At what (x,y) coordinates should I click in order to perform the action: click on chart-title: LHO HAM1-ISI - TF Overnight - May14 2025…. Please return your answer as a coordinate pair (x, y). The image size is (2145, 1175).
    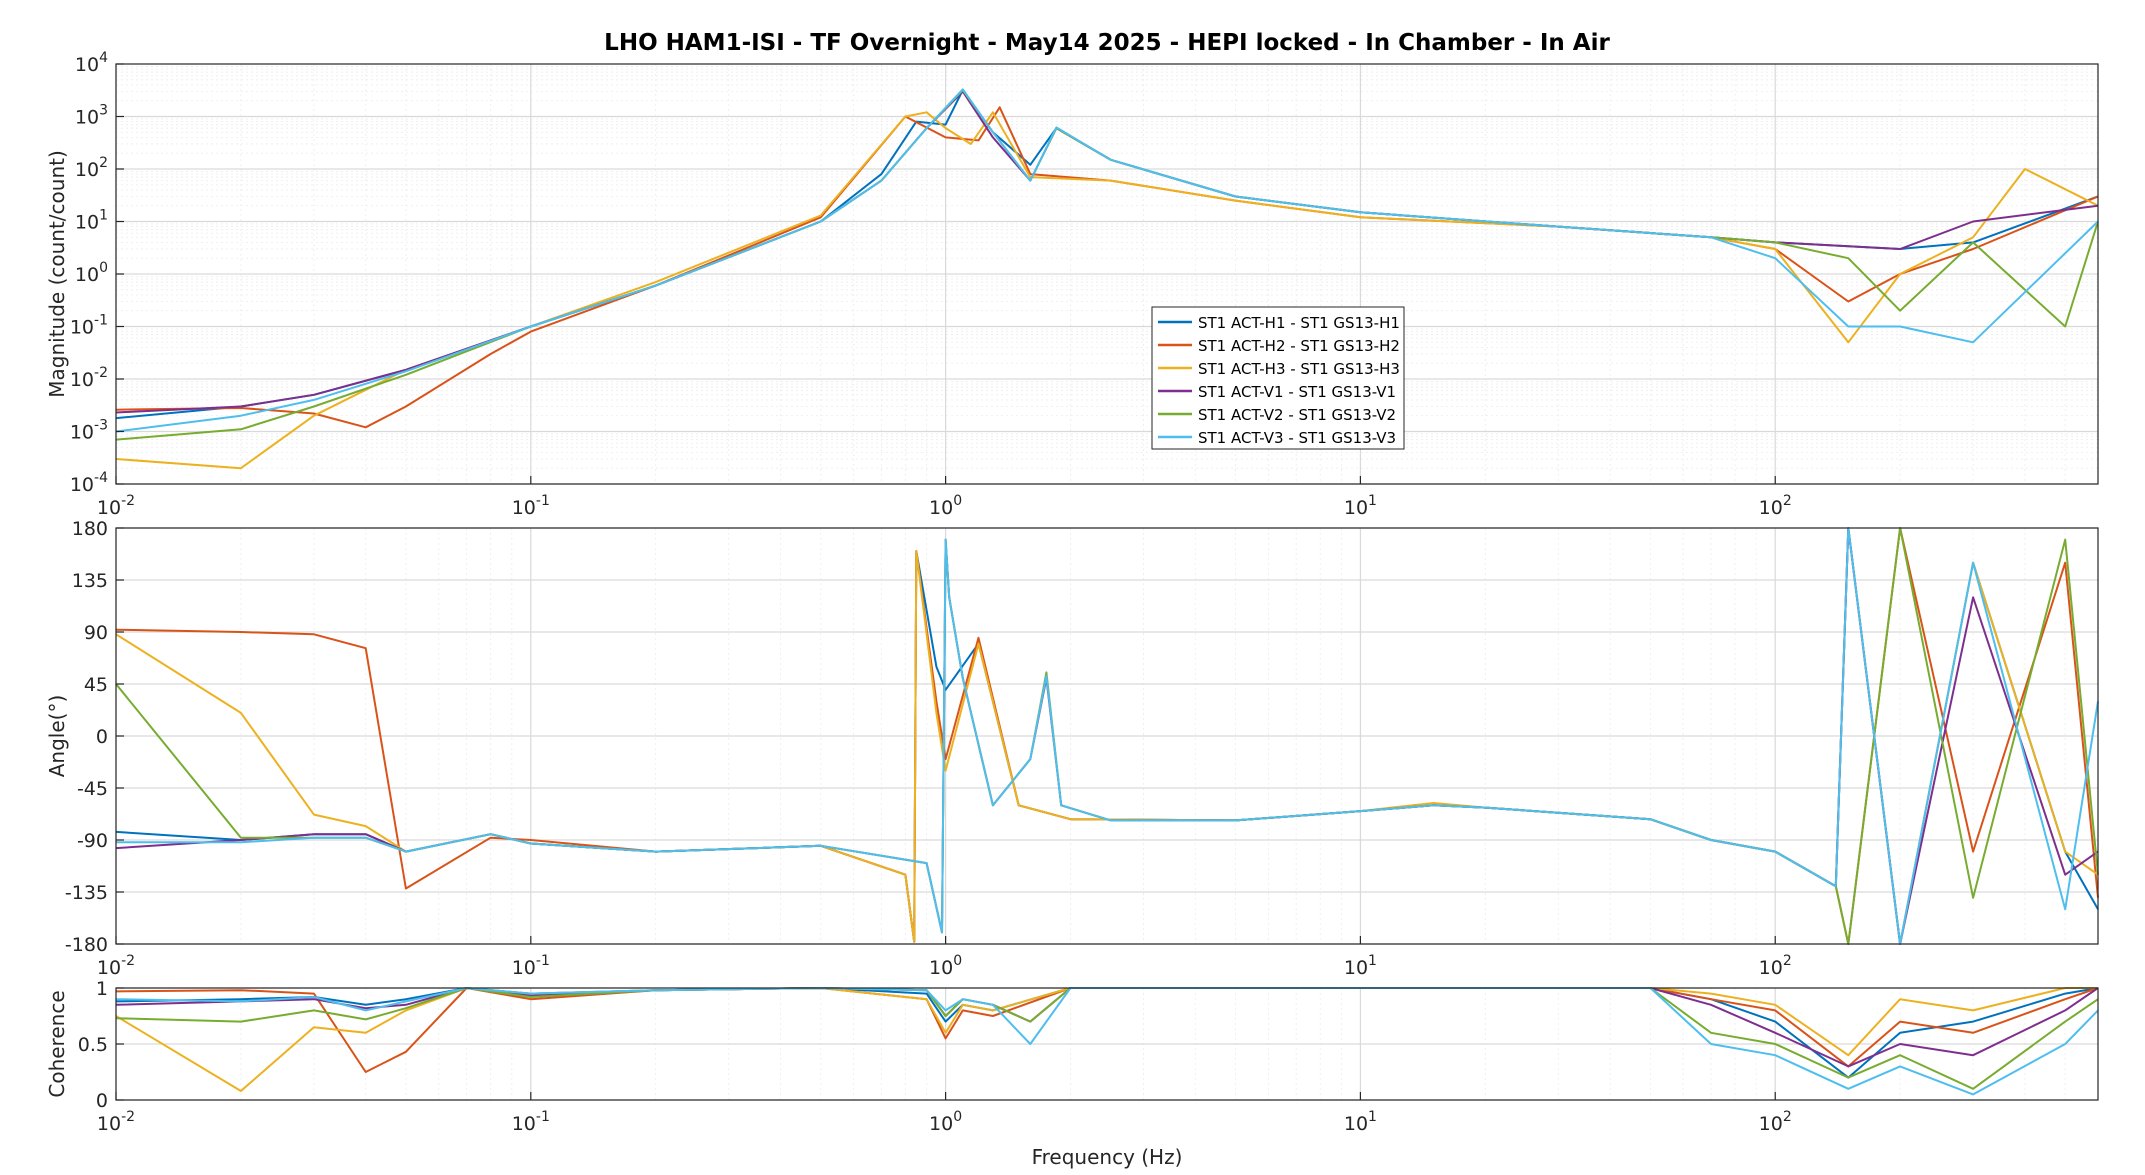
    Looking at the image, I should click on (1107, 43).